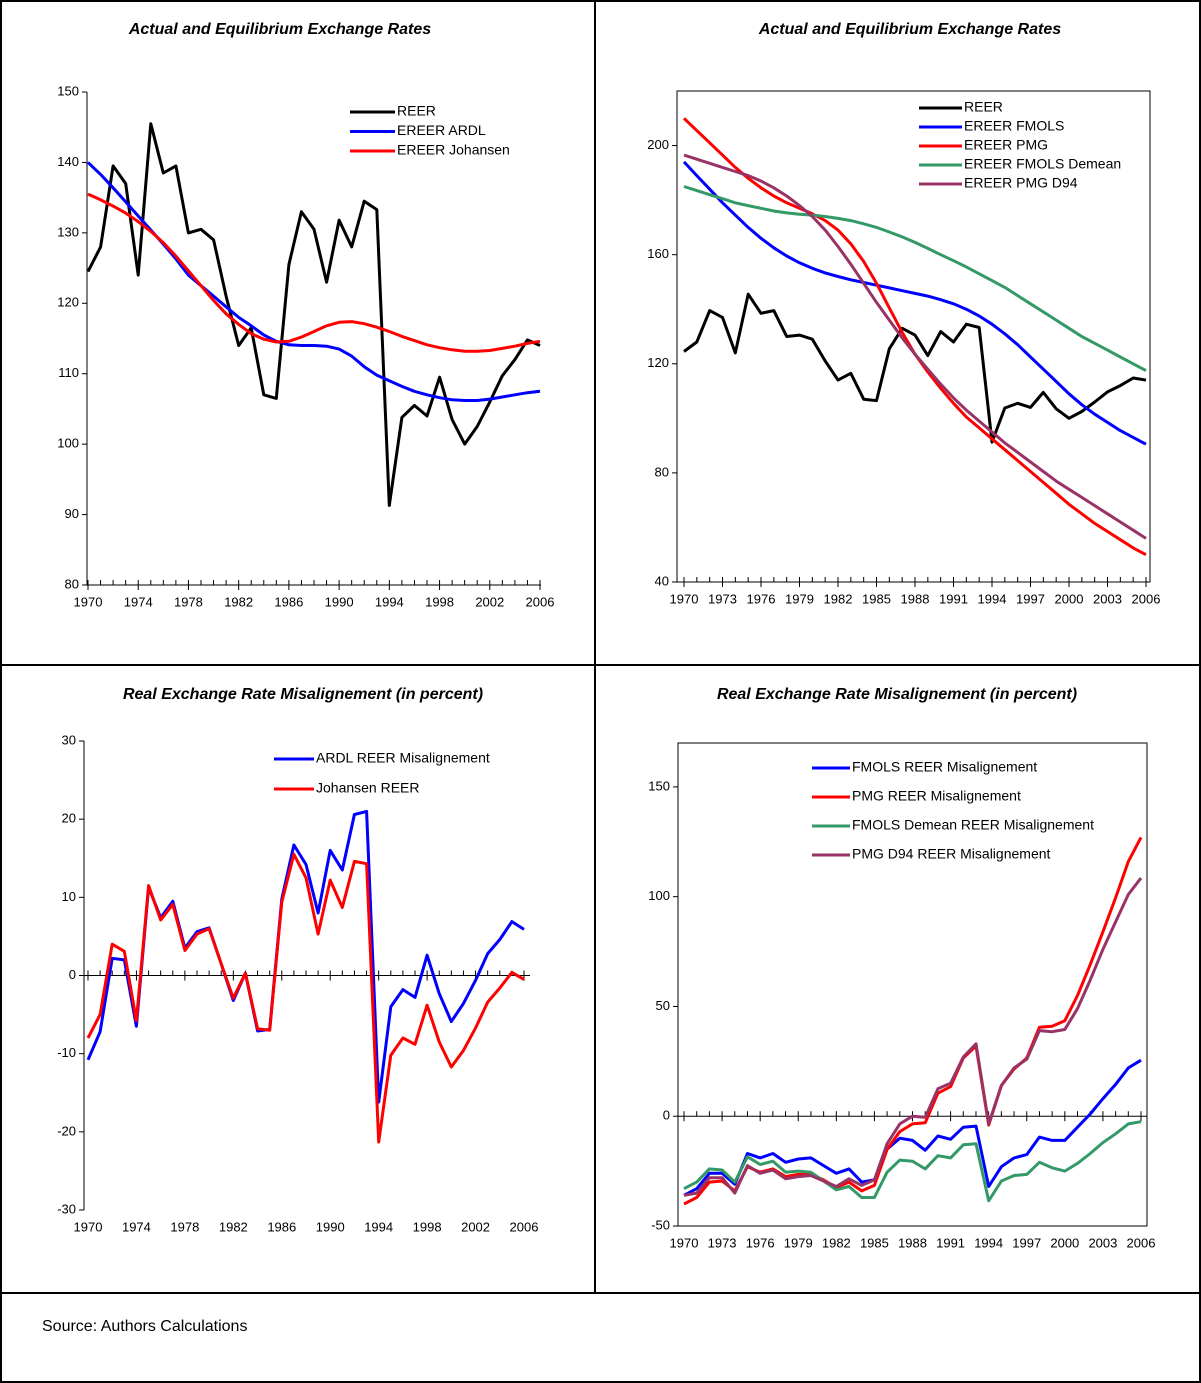 The image size is (1201, 1383). What do you see at coordinates (951, 854) in the screenshot?
I see `legend-label: PMG D94 REER Misalignement` at bounding box center [951, 854].